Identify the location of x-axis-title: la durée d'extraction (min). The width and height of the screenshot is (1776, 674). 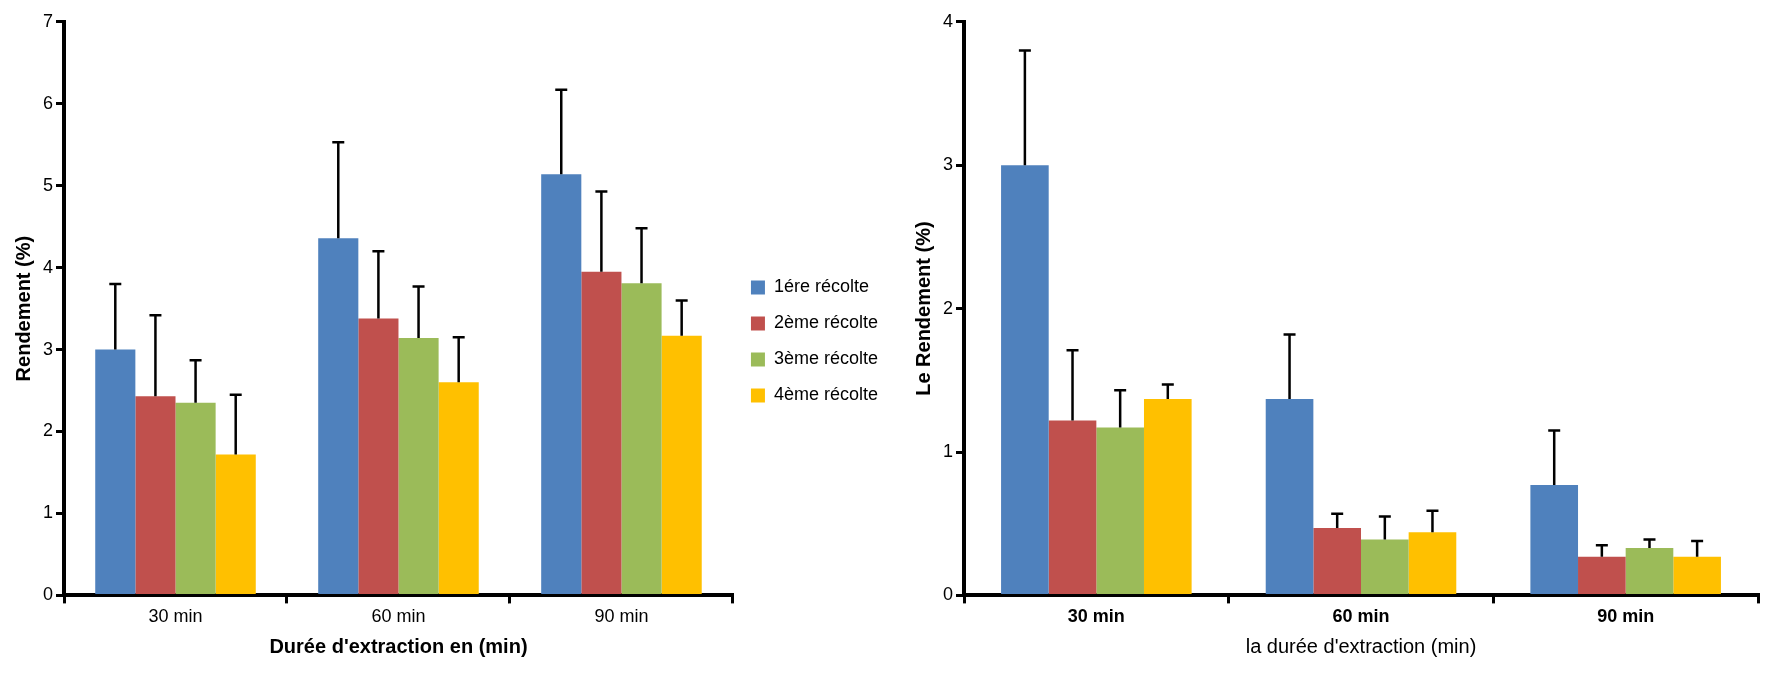
(1361, 645).